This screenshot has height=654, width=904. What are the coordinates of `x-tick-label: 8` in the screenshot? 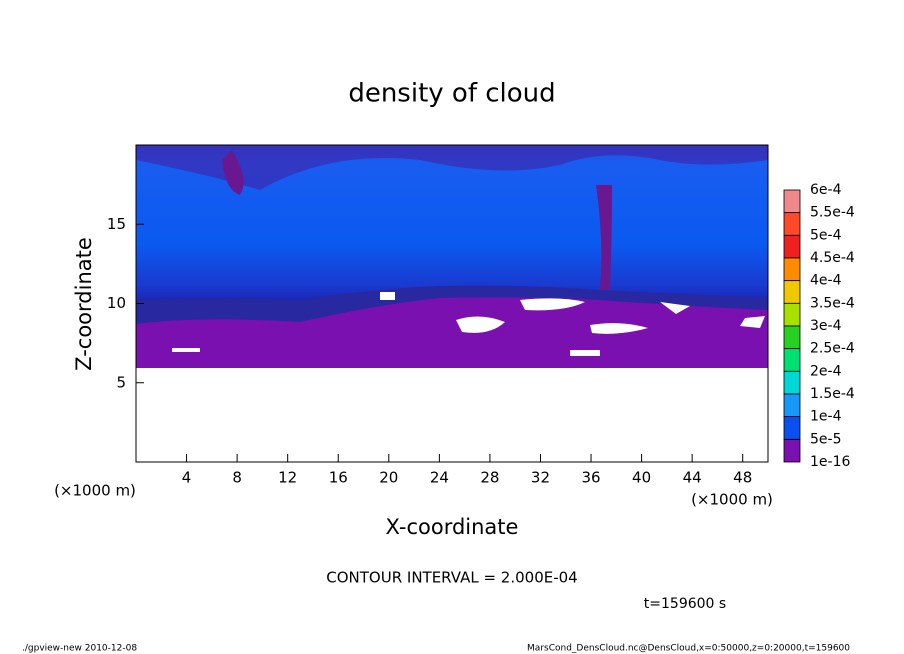 It's located at (237, 478).